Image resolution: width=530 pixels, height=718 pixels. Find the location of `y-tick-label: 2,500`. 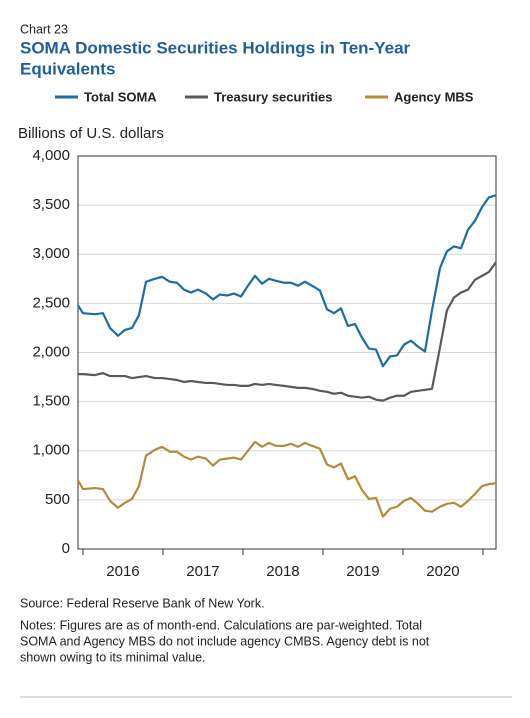

y-tick-label: 2,500 is located at coordinates (51, 302).